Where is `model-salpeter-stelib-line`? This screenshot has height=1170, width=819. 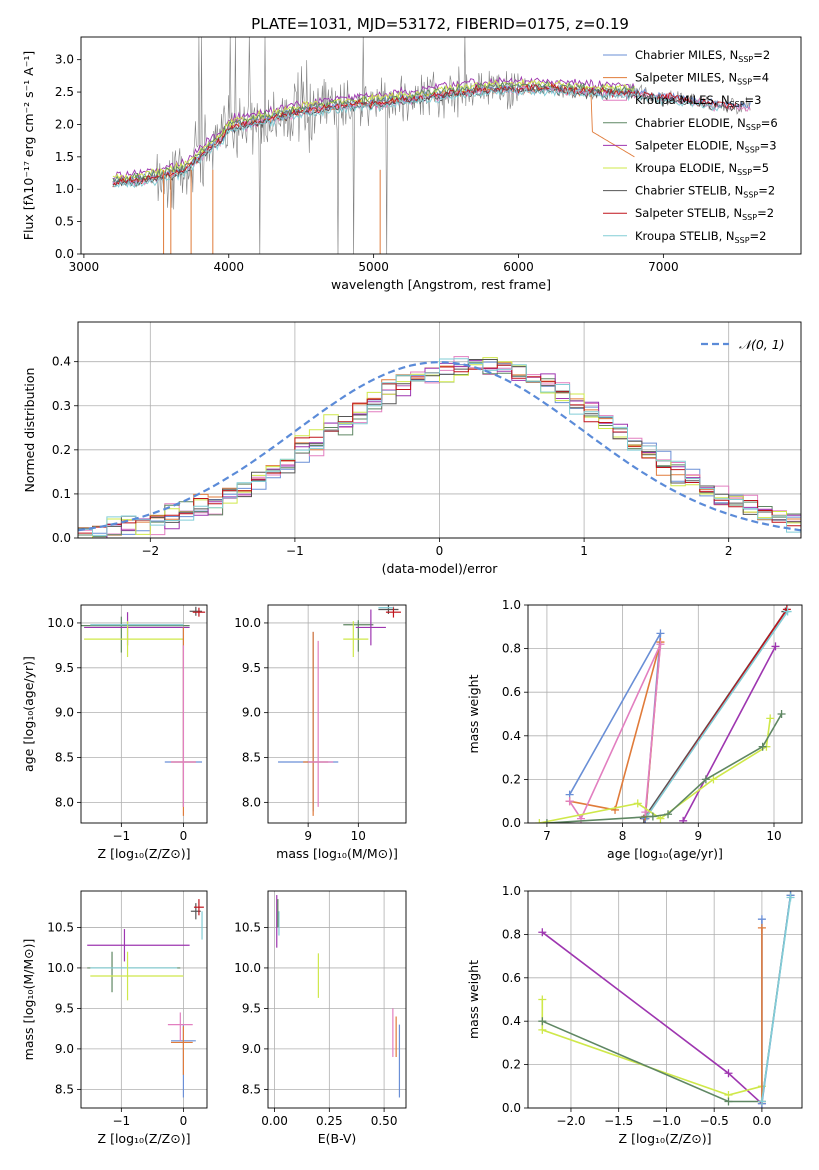 model-salpeter-stelib-line is located at coordinates (424, 135).